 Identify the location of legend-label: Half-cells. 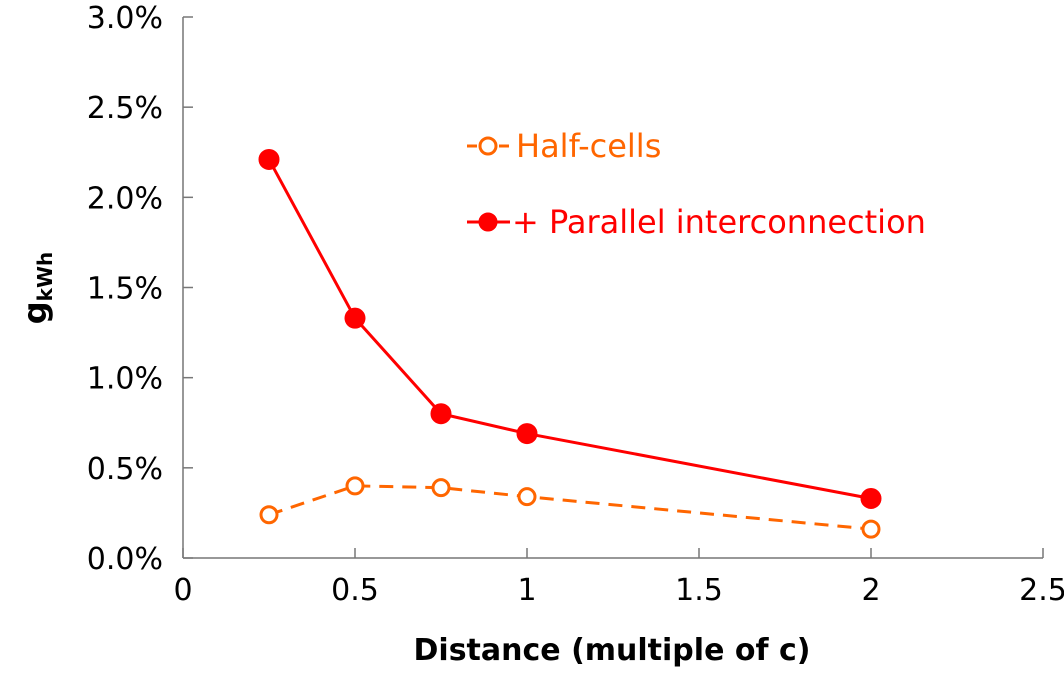
(588, 146).